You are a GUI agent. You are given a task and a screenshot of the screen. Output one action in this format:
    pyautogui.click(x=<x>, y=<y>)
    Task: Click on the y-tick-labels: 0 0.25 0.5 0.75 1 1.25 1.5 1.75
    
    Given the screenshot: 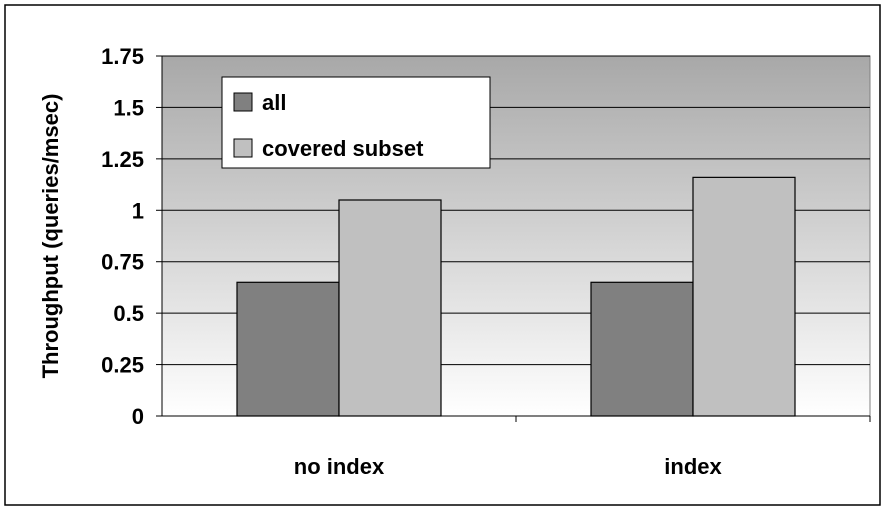 What is the action you would take?
    pyautogui.click(x=122, y=236)
    